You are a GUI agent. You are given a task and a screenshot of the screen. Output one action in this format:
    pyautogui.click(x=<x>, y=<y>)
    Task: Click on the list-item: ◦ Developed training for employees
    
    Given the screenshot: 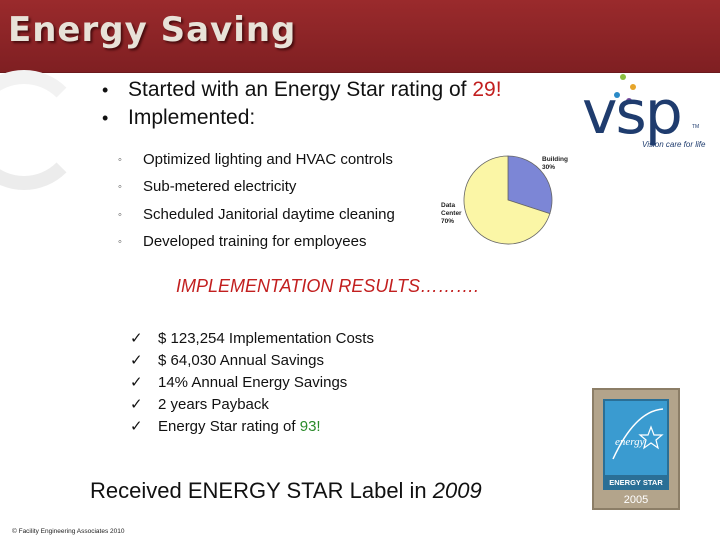 What is the action you would take?
    pyautogui.click(x=256, y=243)
    